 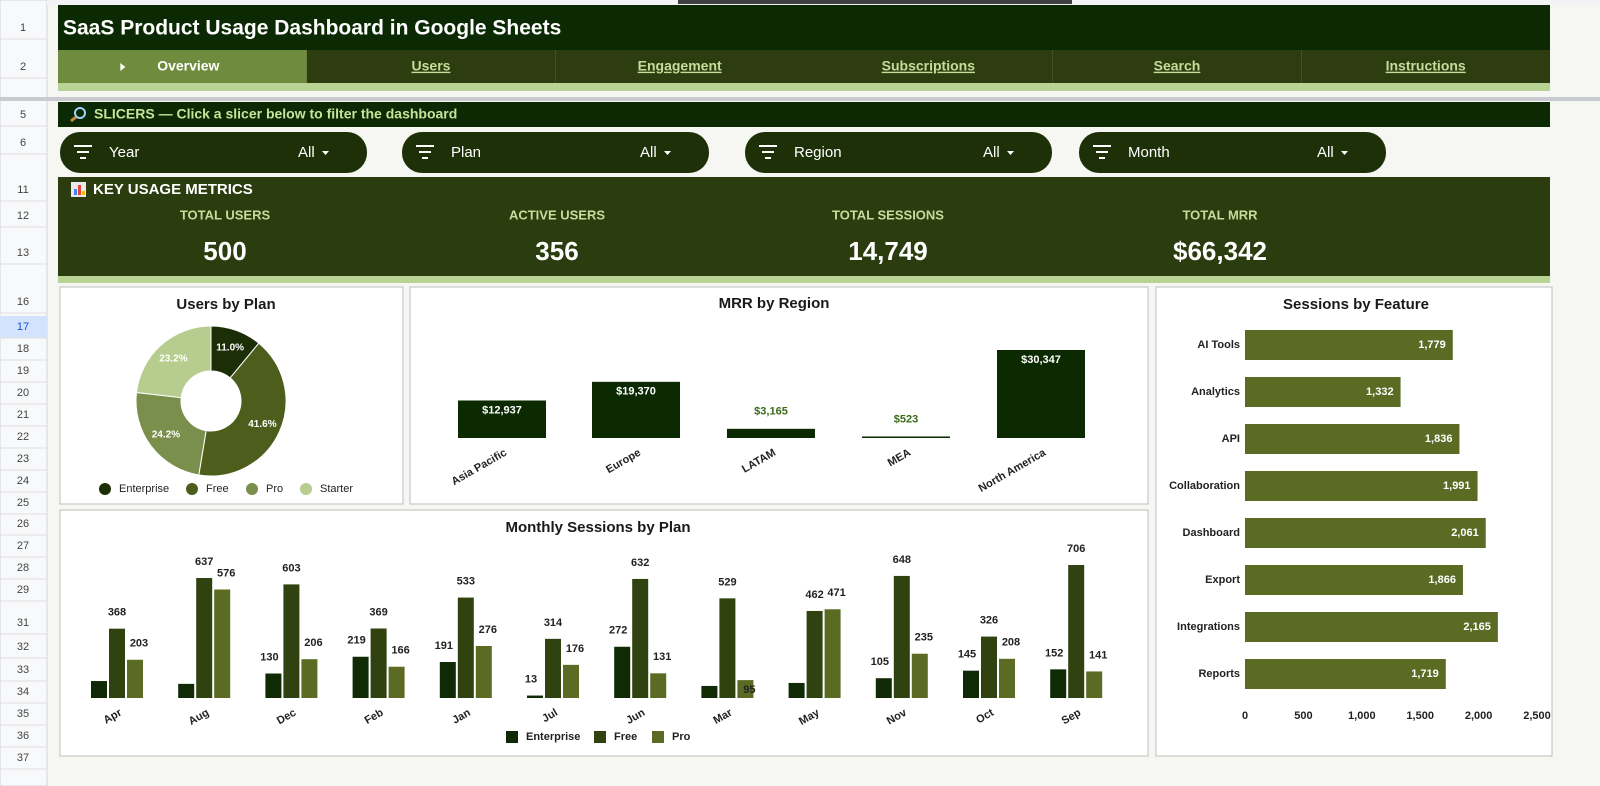 What do you see at coordinates (23, 67) in the screenshot?
I see `row-number: 2` at bounding box center [23, 67].